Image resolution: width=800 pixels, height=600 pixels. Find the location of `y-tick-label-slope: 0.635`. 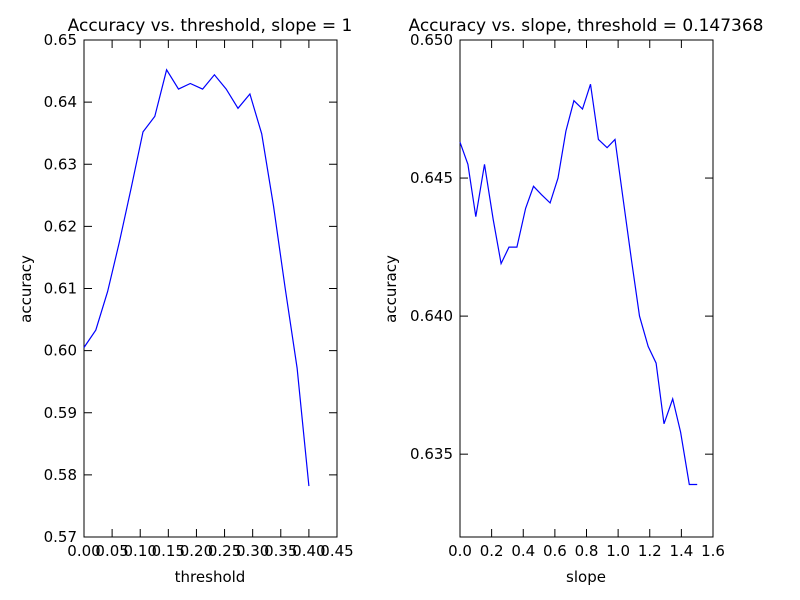

y-tick-label-slope: 0.635 is located at coordinates (431, 454).